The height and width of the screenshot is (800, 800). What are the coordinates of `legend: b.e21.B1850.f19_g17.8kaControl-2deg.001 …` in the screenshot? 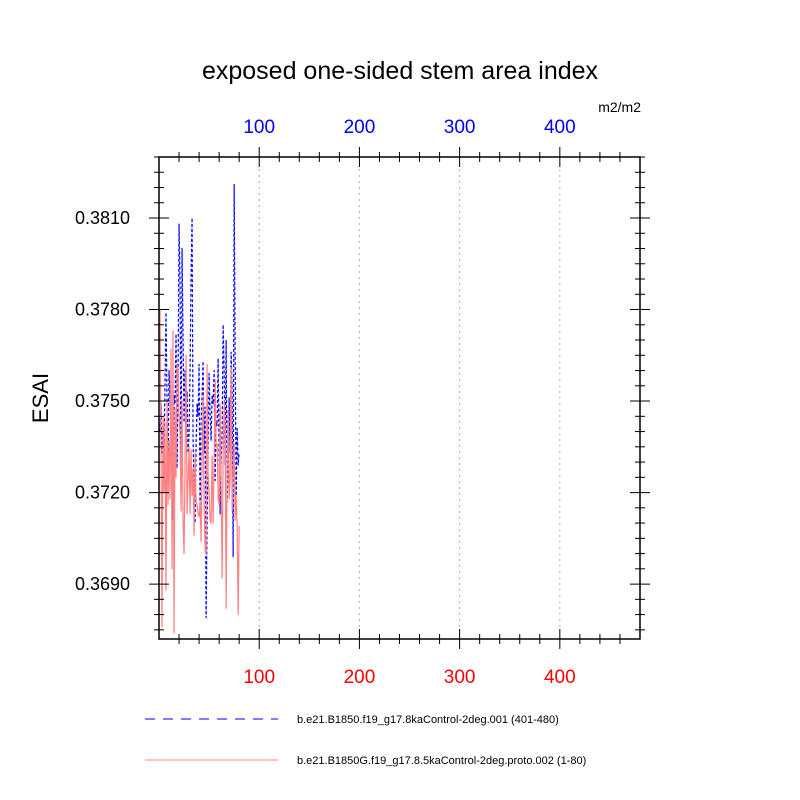 It's located at (365, 740).